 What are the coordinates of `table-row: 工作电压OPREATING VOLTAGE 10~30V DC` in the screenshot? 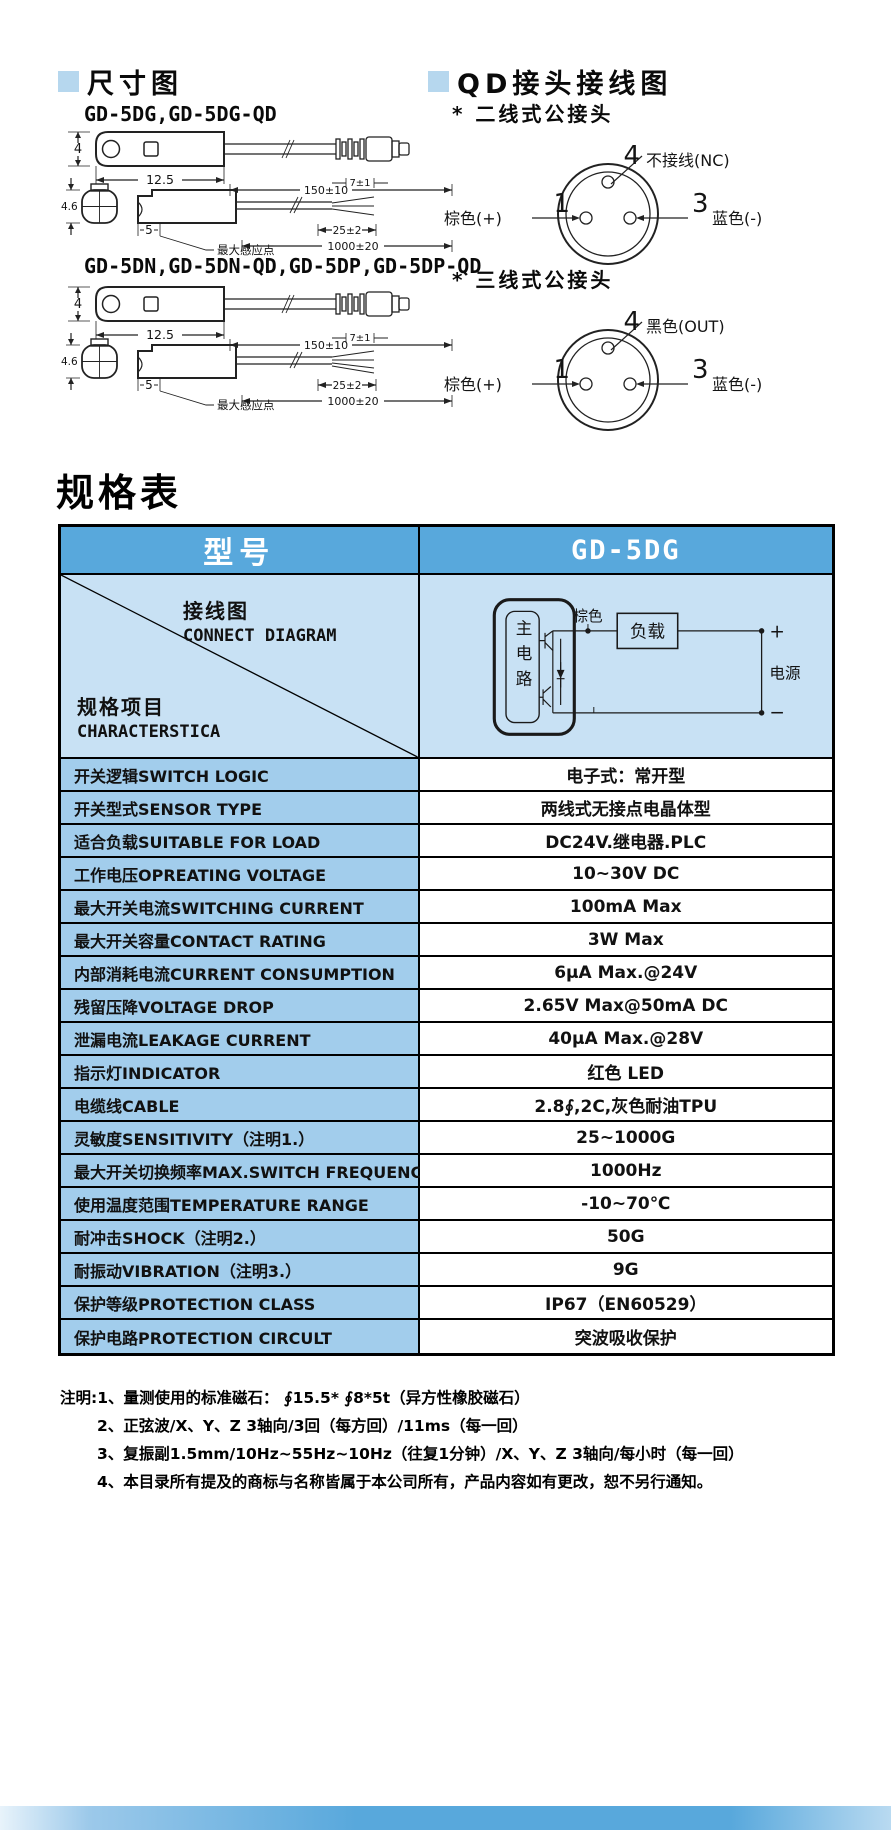 It's located at (446, 874).